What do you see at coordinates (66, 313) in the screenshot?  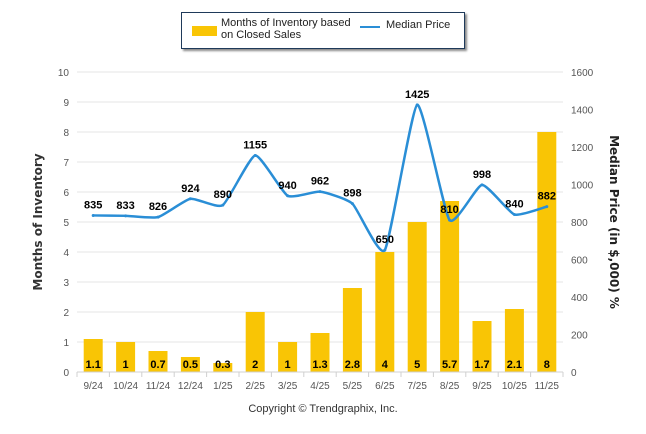 I see `y-left-tick-label: 2` at bounding box center [66, 313].